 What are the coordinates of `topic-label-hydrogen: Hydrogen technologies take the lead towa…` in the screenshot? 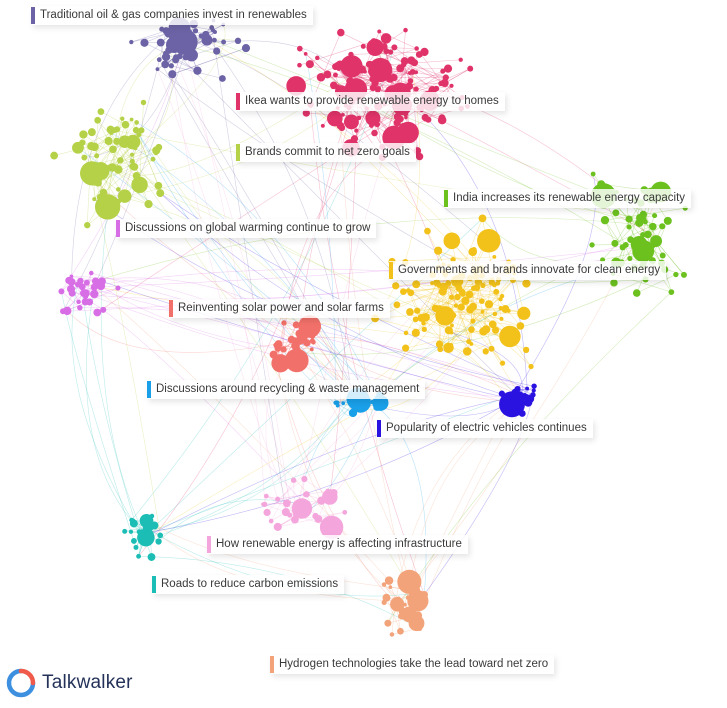 It's located at (412, 664).